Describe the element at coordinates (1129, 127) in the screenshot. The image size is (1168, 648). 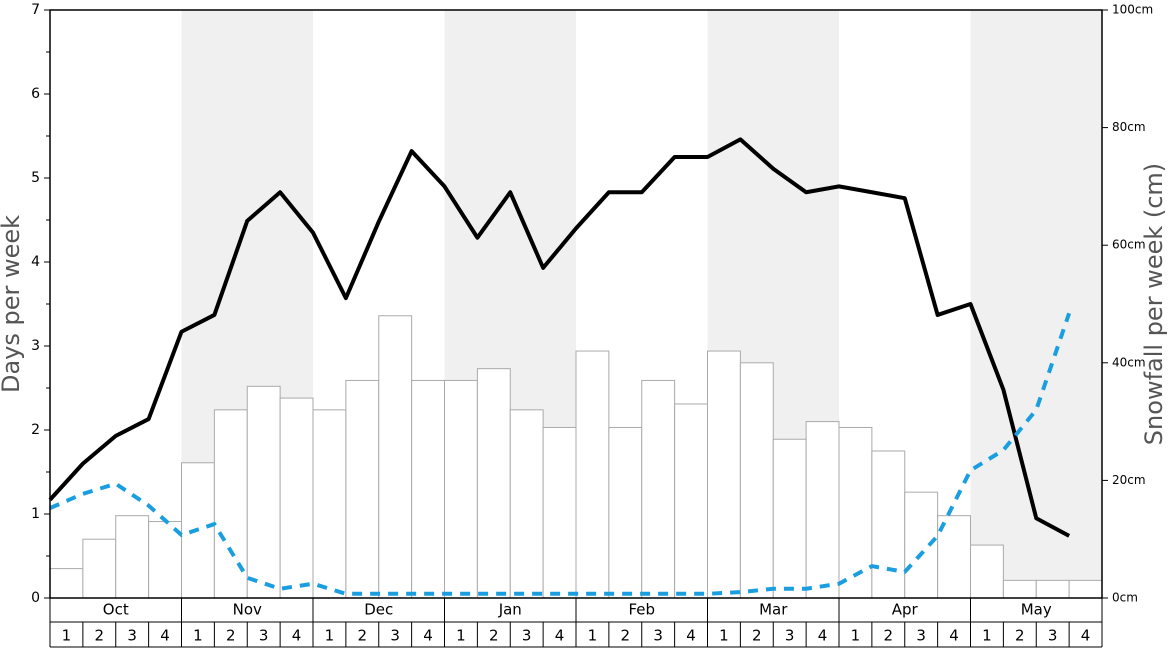
I see `y2-tick-label: 80cm` at that location.